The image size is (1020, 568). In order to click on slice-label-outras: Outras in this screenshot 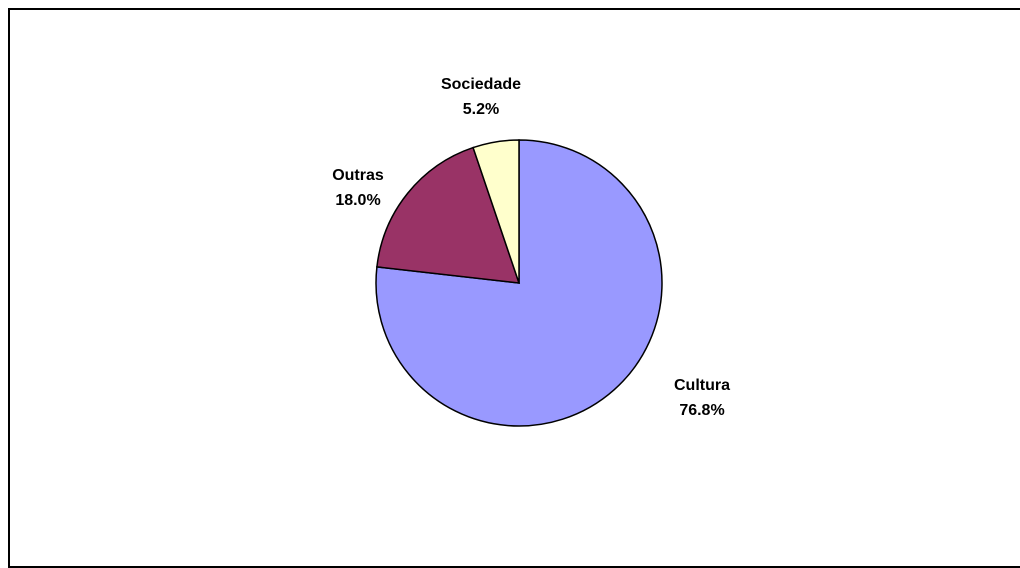, I will do `click(358, 175)`.